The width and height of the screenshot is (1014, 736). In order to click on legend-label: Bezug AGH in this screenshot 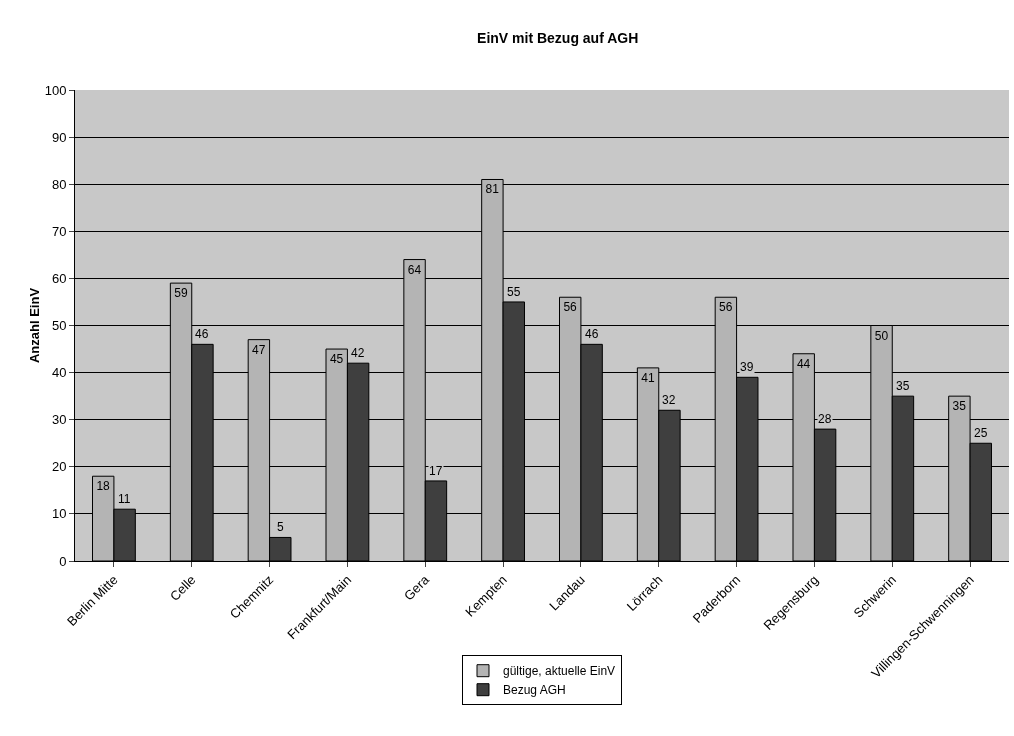, I will do `click(534, 690)`.